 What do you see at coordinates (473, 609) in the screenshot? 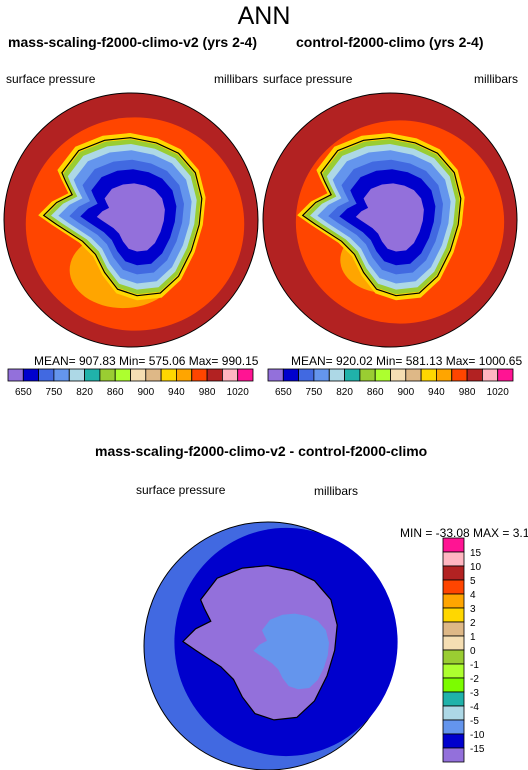
I see `colorbar3-tick-label: 3` at bounding box center [473, 609].